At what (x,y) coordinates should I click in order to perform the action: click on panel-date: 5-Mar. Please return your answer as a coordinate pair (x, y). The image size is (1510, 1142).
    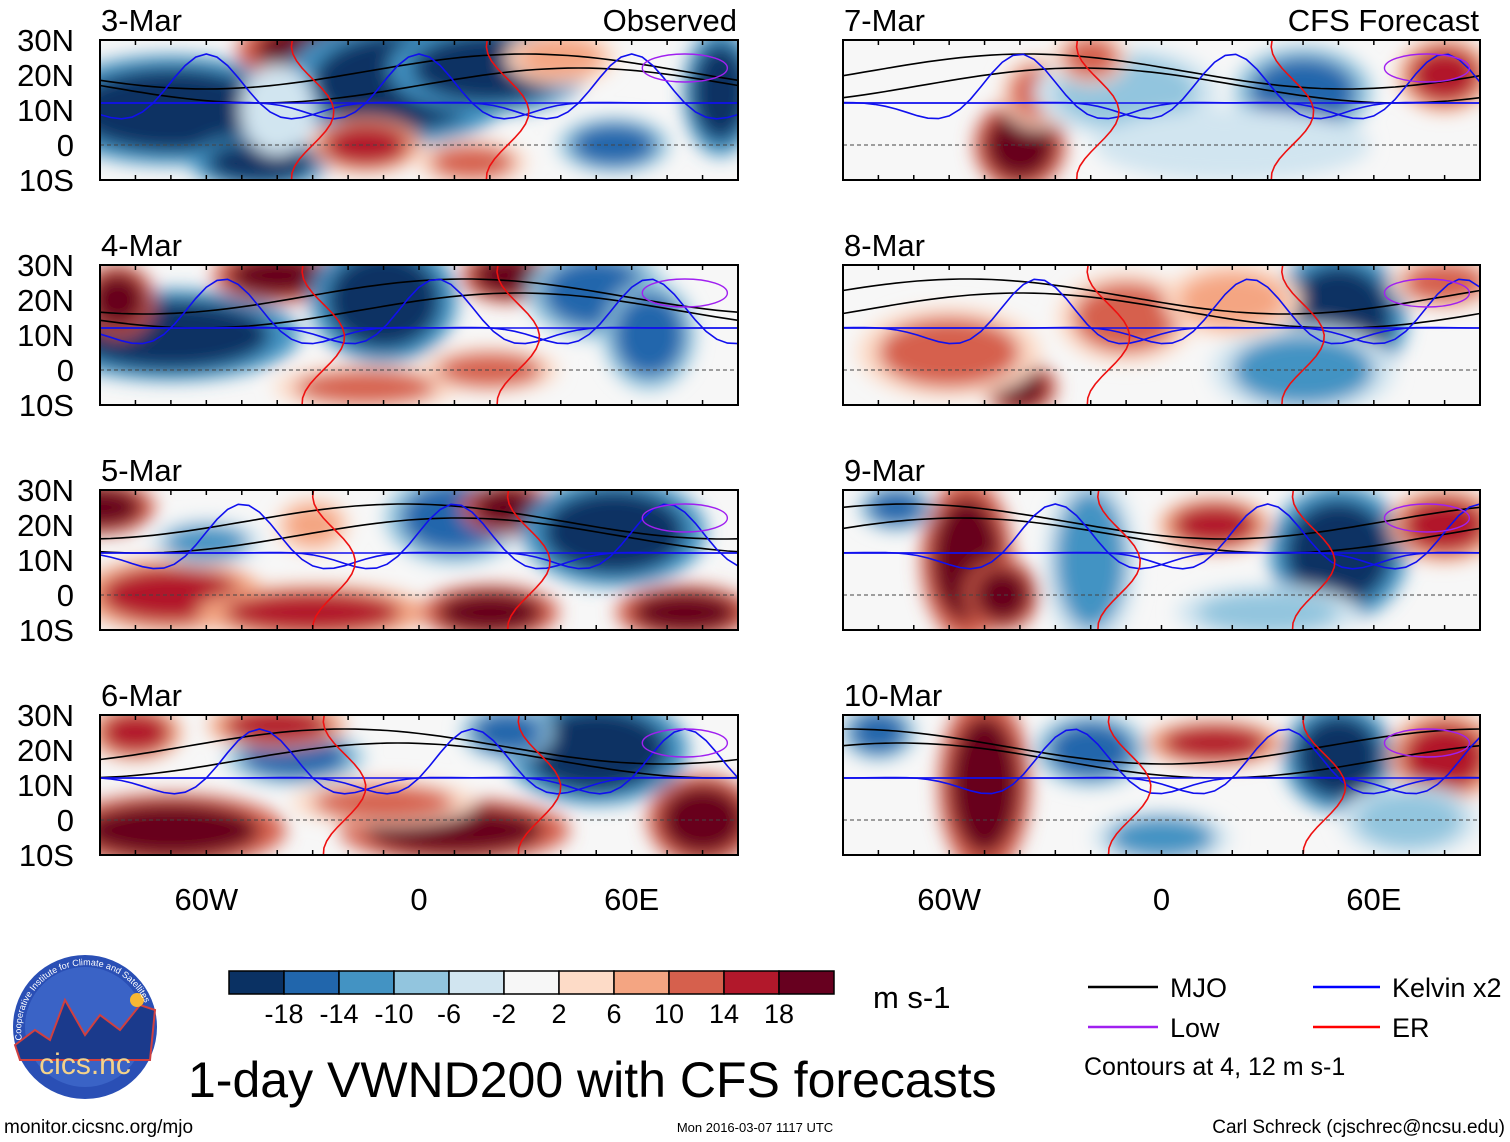
    Looking at the image, I should click on (141, 470).